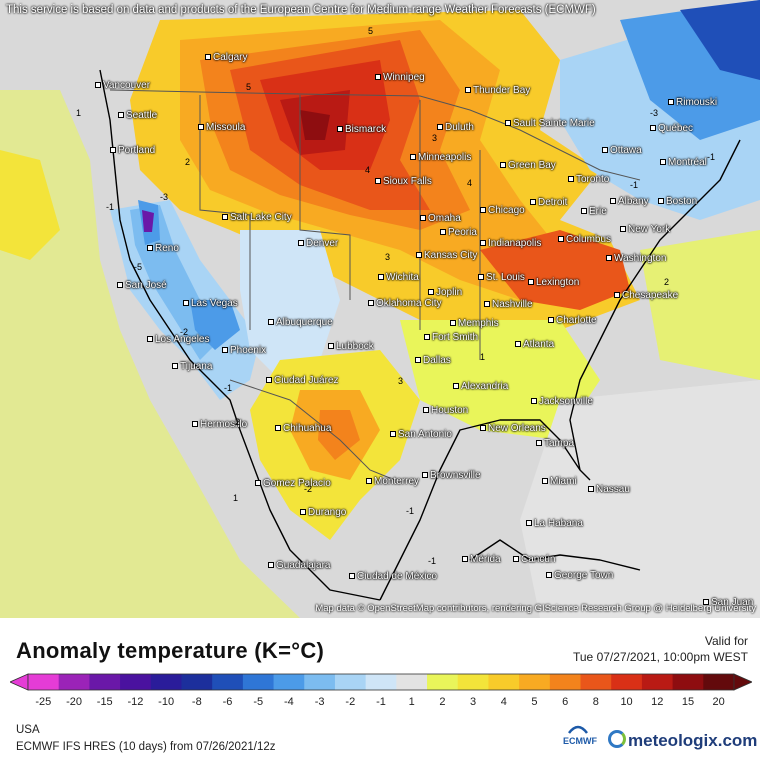  I want to click on city-label: New Orleans, so click(513, 428).